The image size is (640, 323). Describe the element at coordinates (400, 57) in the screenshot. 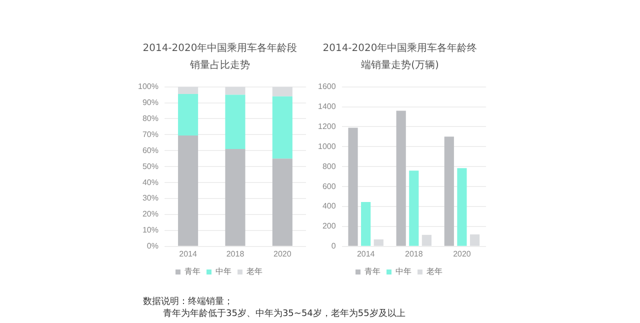

I see `chart-title: 2014-2020年中国乘用车各年龄终端销量走势(万辆)` at that location.